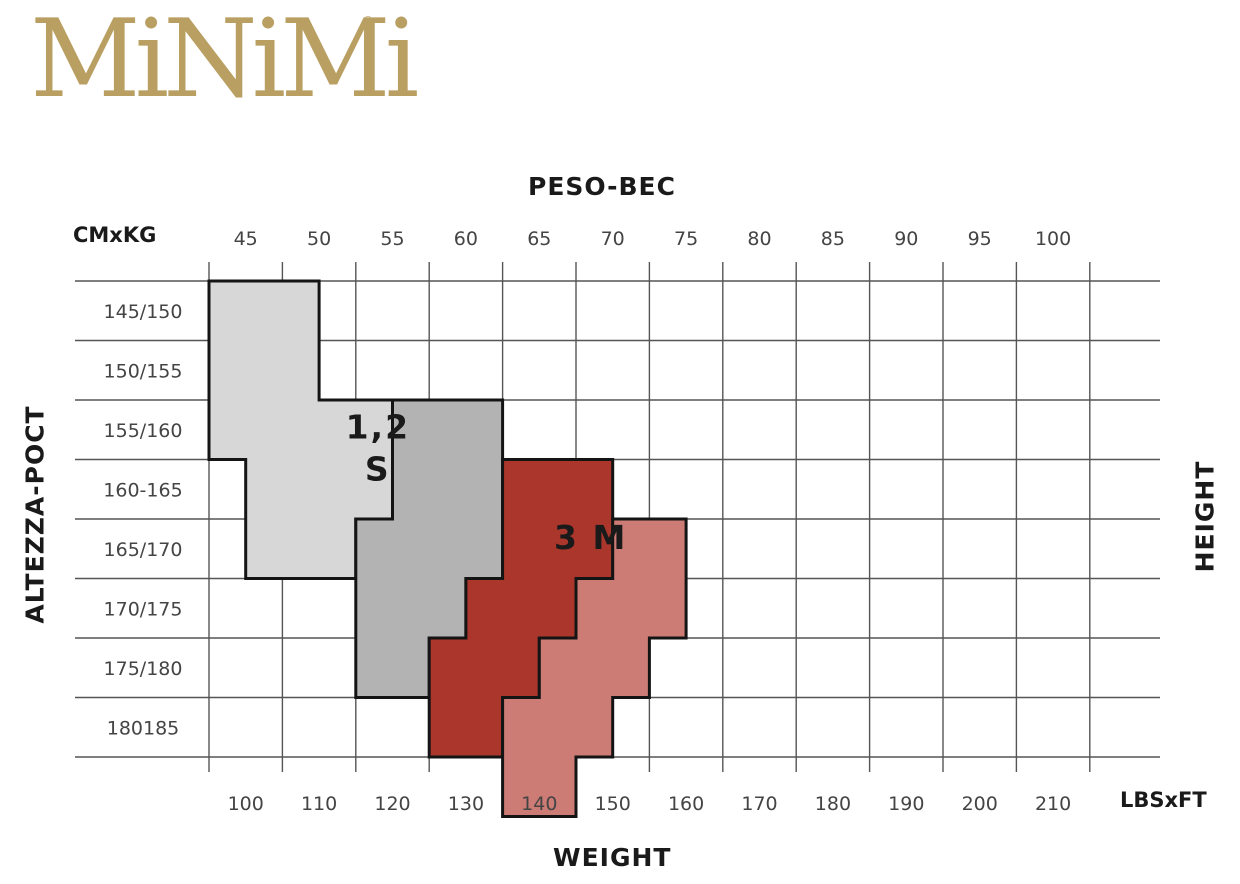  What do you see at coordinates (142, 490) in the screenshot?
I see `height-row-label: 160-165` at bounding box center [142, 490].